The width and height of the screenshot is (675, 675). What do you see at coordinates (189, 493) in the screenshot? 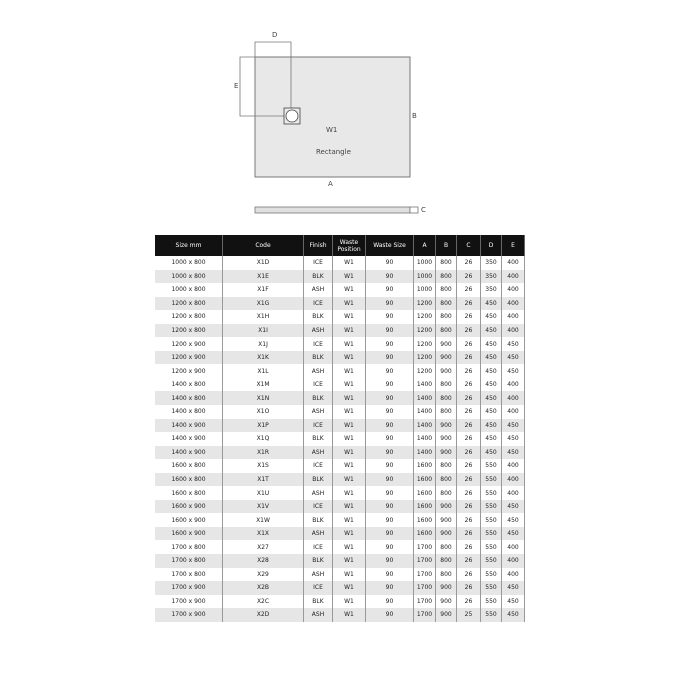
I see `table-cell: 1600 x 800` at bounding box center [189, 493].